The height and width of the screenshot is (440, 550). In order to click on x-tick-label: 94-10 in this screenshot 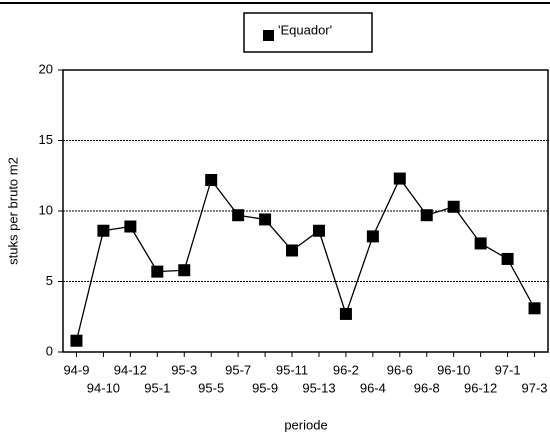, I will do `click(103, 387)`.